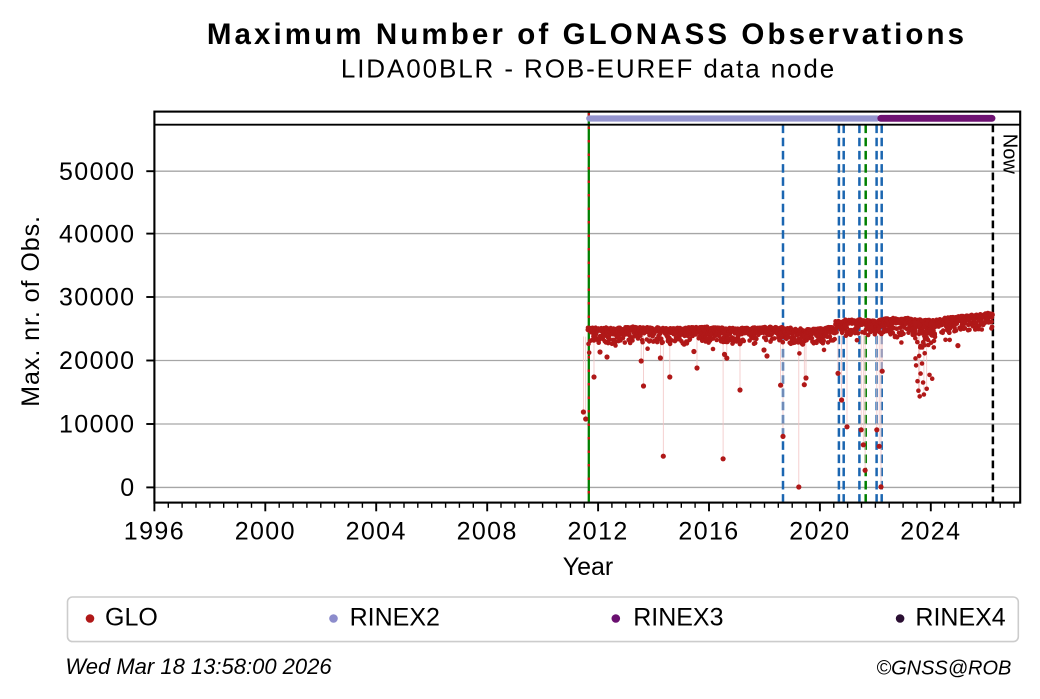 The width and height of the screenshot is (1040, 699). What do you see at coordinates (127, 488) in the screenshot?
I see `svg-text: 0` at bounding box center [127, 488].